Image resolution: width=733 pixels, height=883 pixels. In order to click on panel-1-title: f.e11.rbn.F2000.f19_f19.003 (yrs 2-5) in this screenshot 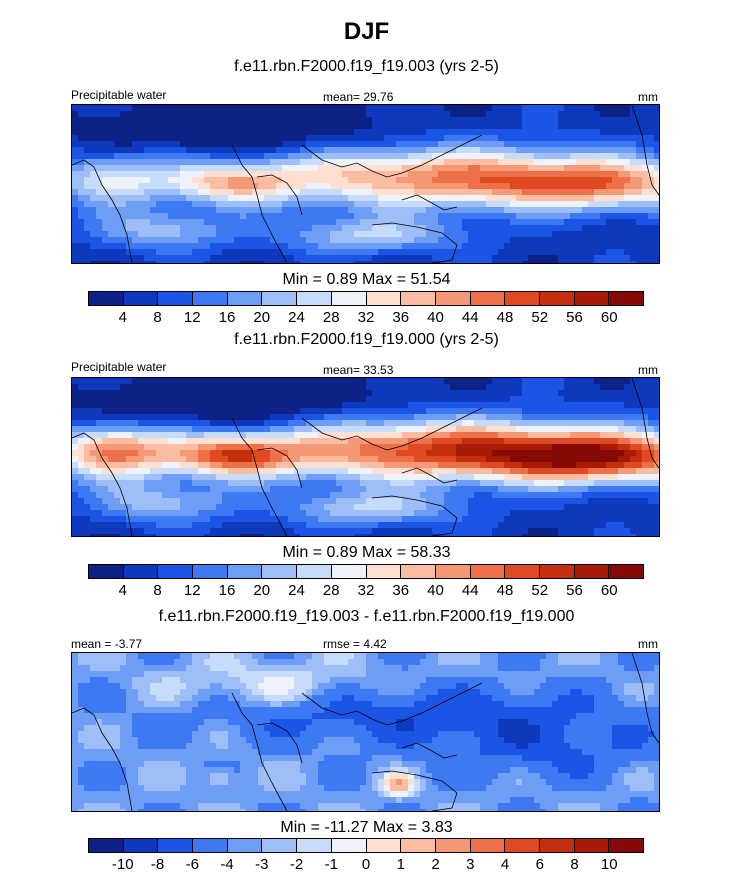, I will do `click(366, 66)`.